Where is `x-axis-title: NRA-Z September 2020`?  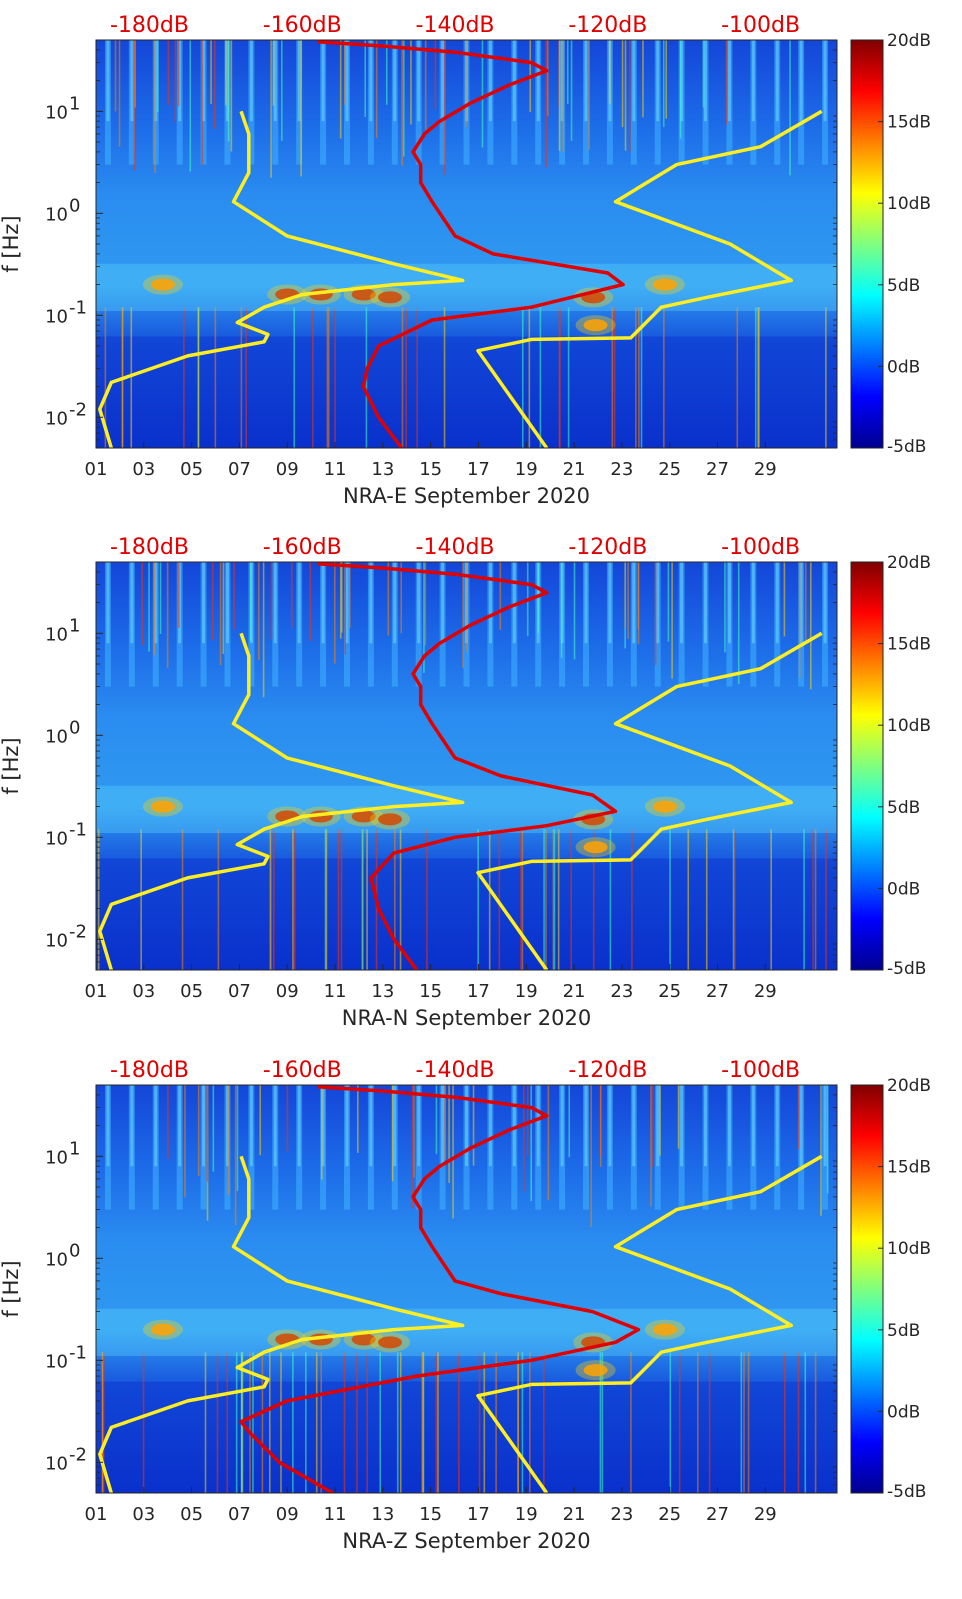 x-axis-title: NRA-Z September 2020 is located at coordinates (466, 1541).